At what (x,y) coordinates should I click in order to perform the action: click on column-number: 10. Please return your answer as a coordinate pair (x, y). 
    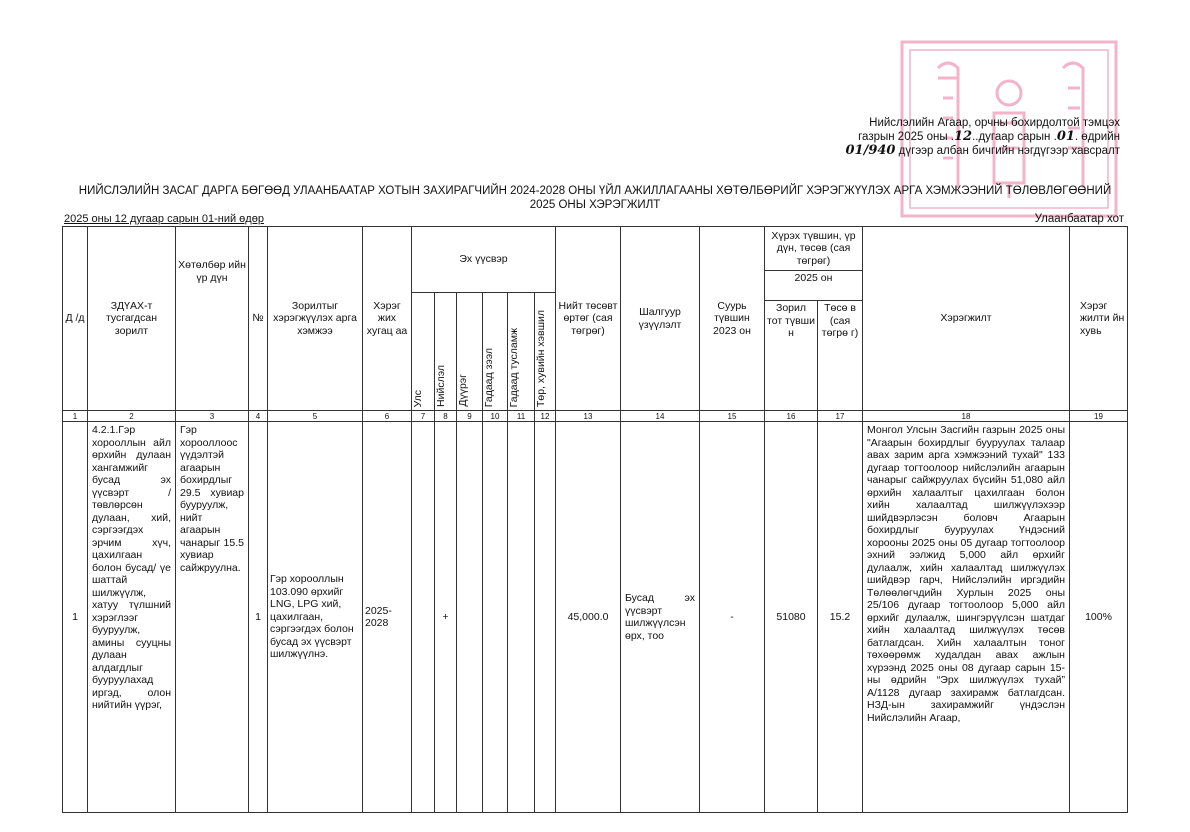
    Looking at the image, I should click on (495, 416).